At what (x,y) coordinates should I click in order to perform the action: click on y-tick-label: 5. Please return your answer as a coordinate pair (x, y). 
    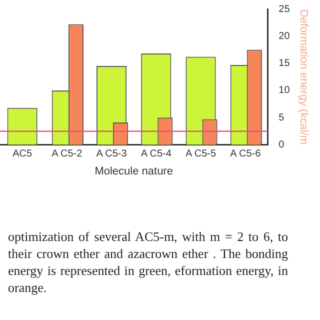
    Looking at the image, I should click on (281, 118).